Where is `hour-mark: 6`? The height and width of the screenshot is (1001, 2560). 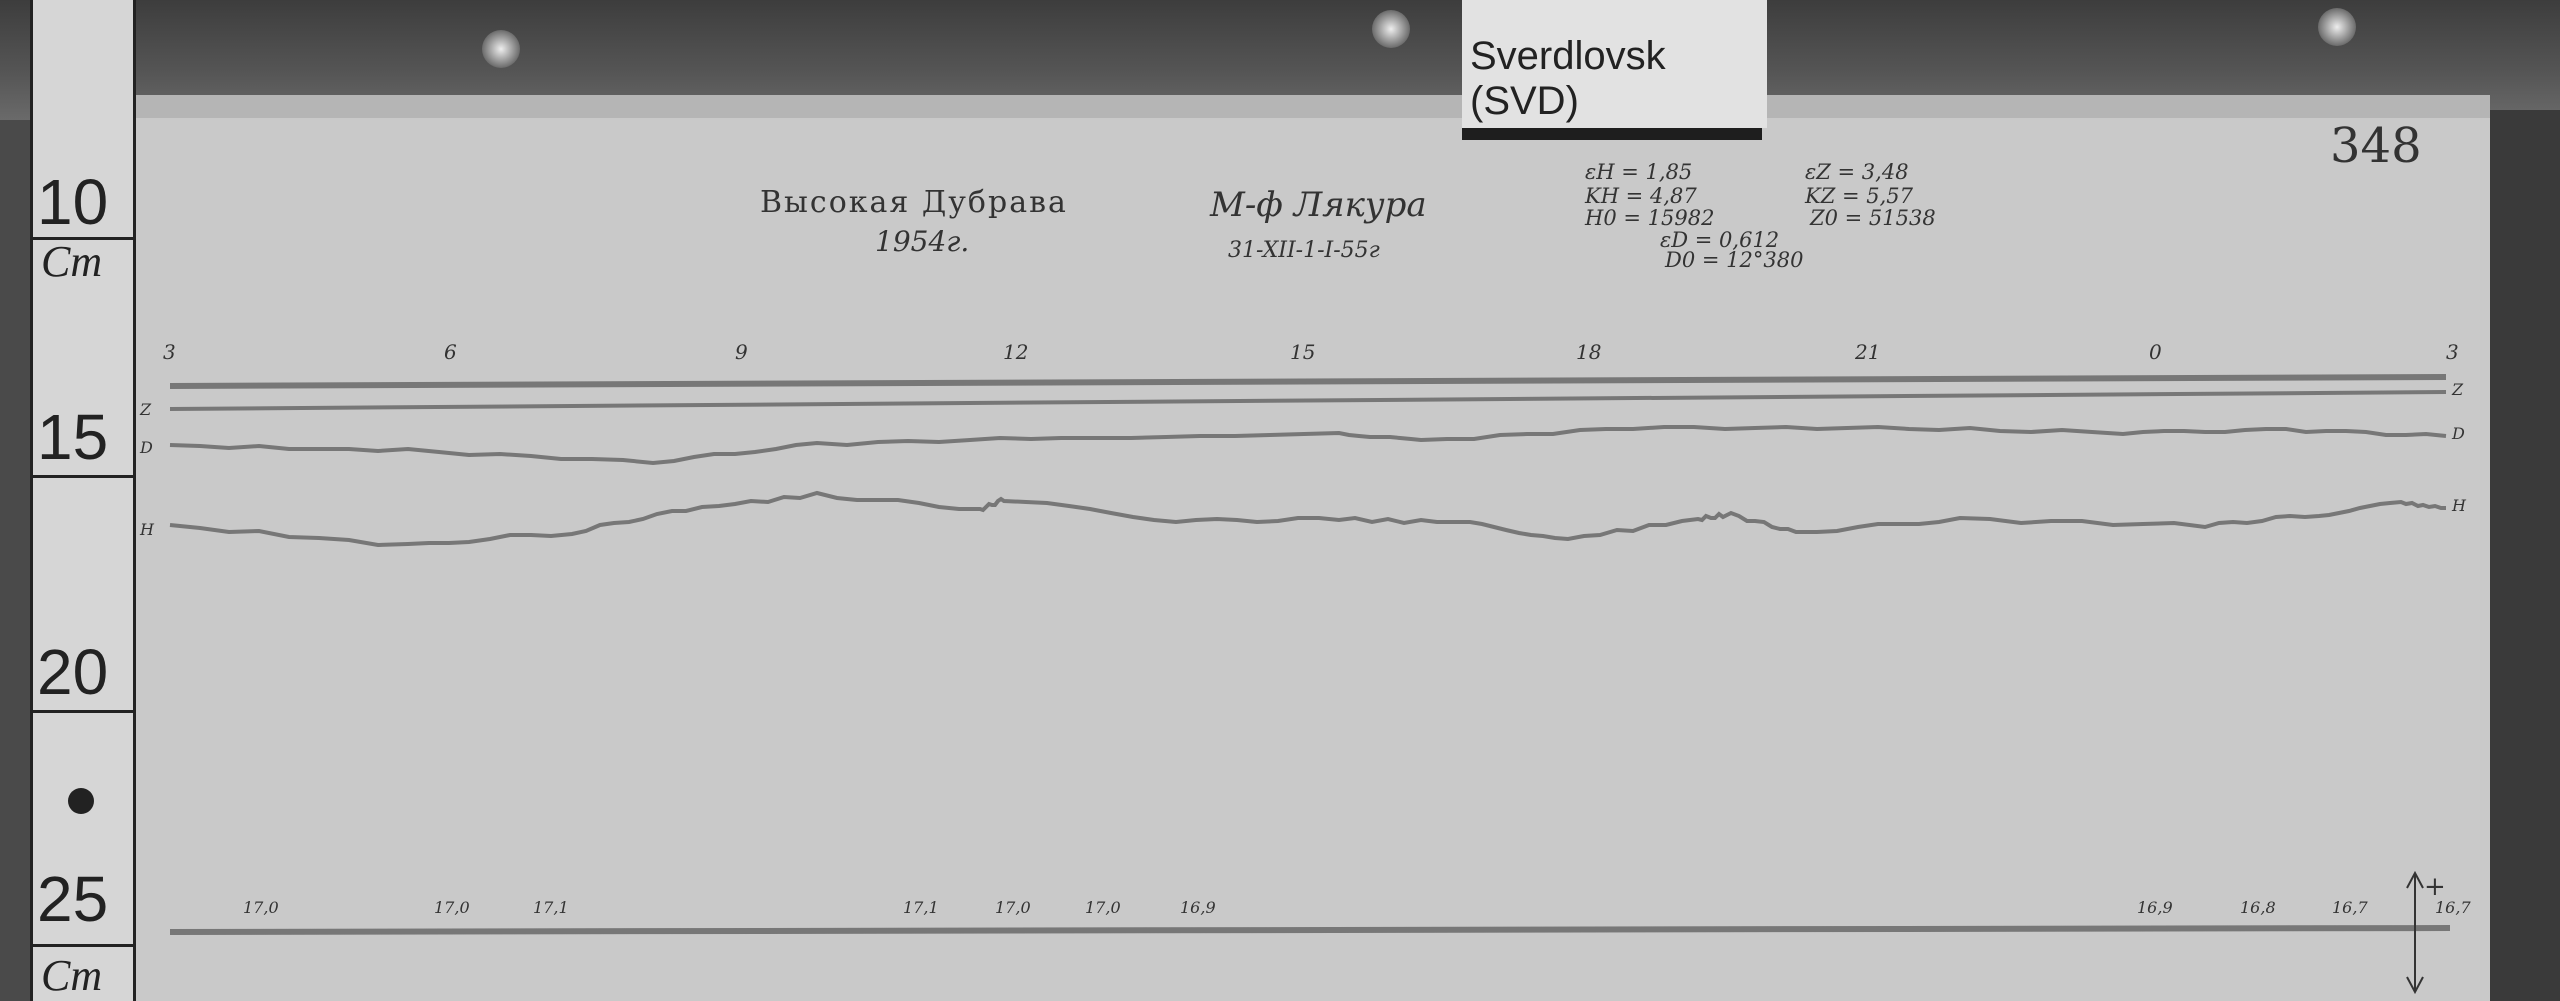
hour-mark: 6 is located at coordinates (450, 352).